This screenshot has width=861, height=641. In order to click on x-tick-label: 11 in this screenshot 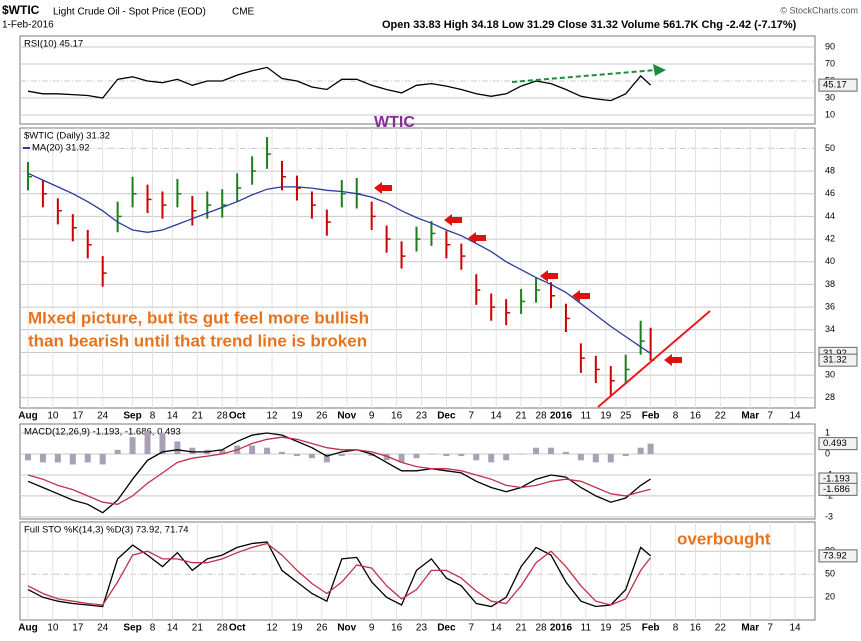, I will do `click(586, 628)`.